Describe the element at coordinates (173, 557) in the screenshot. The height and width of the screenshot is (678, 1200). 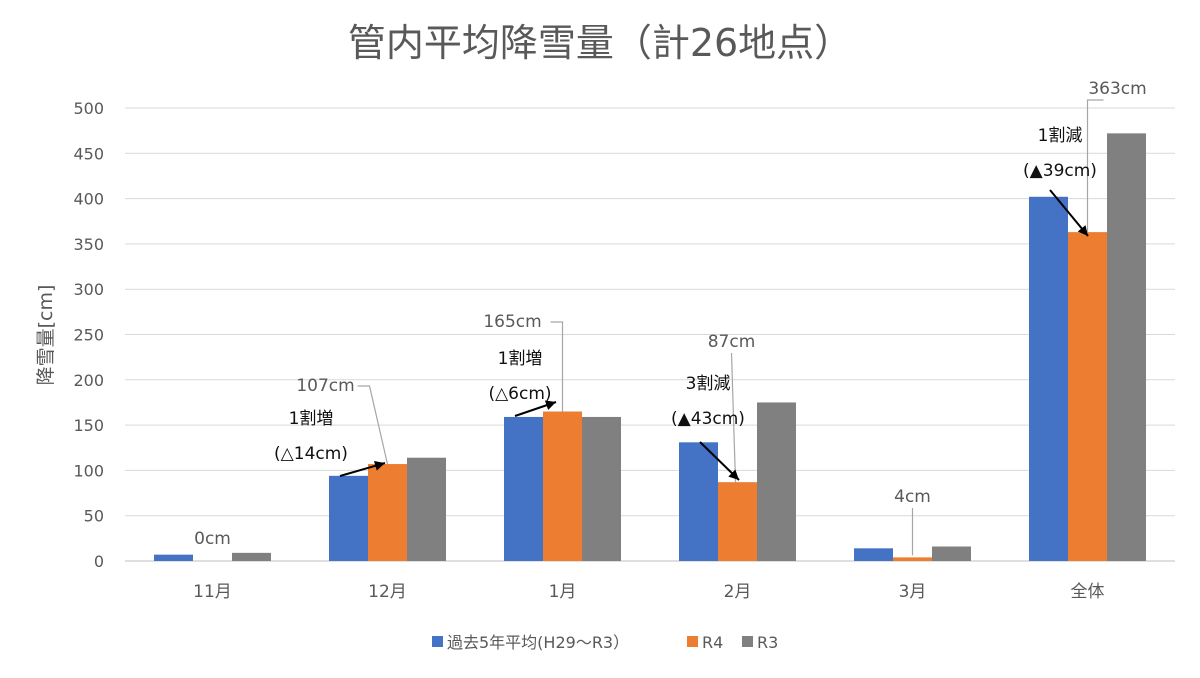
I see `bar-過去5年平均(H29～R3）-11月` at that location.